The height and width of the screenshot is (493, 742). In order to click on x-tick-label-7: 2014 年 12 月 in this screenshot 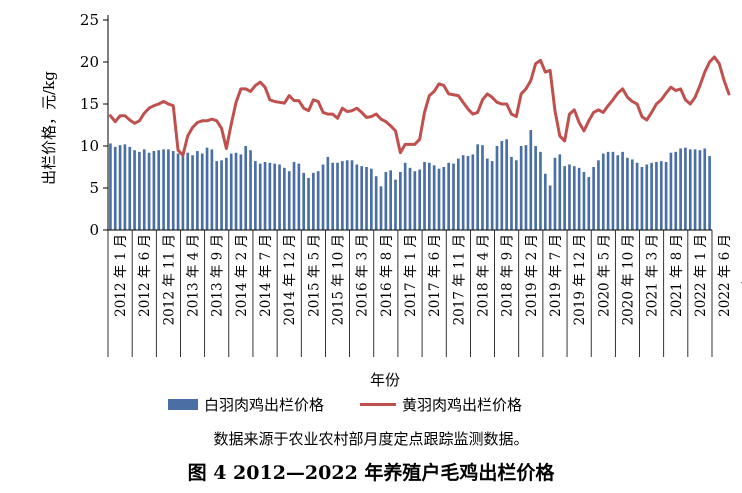, I will do `click(290, 279)`.